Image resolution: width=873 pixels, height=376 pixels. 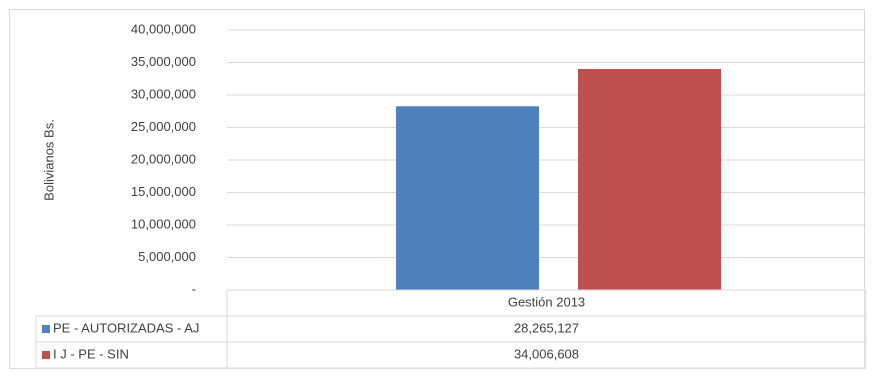 I want to click on category-label: Gestión 2013, so click(x=546, y=301).